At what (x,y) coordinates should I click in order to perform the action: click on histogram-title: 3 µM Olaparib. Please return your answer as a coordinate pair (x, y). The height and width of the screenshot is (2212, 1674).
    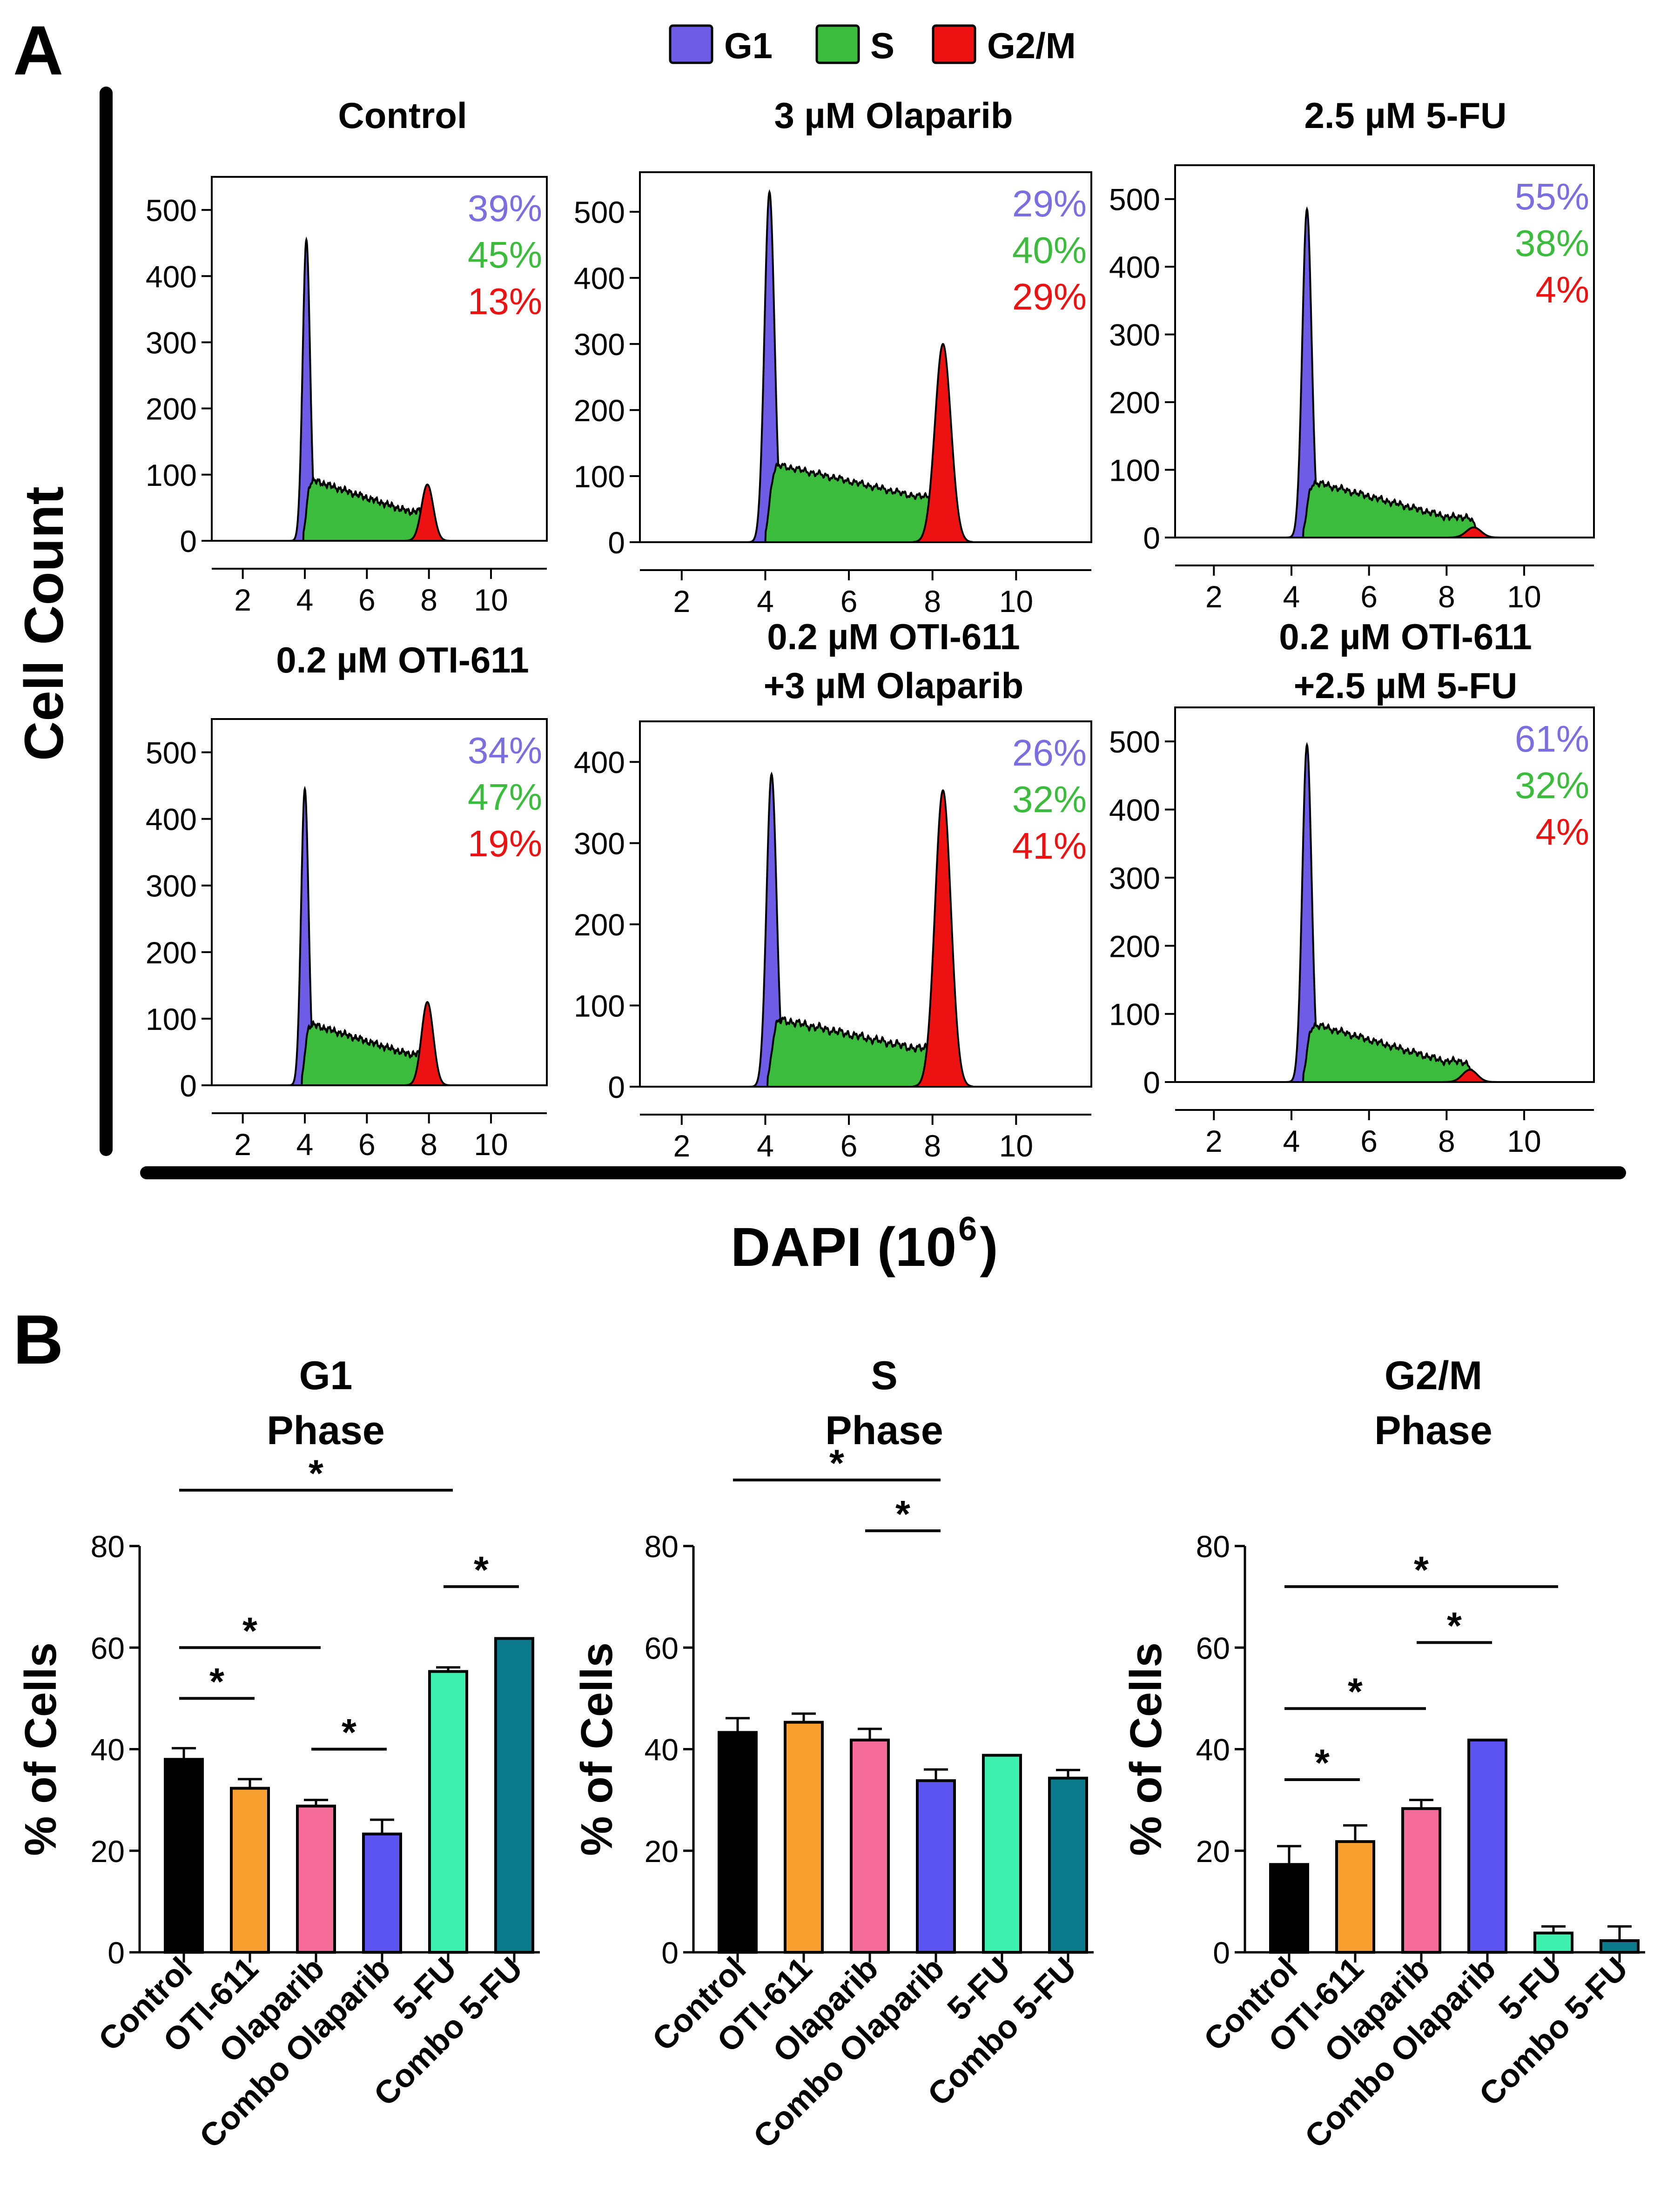
    Looking at the image, I should click on (893, 115).